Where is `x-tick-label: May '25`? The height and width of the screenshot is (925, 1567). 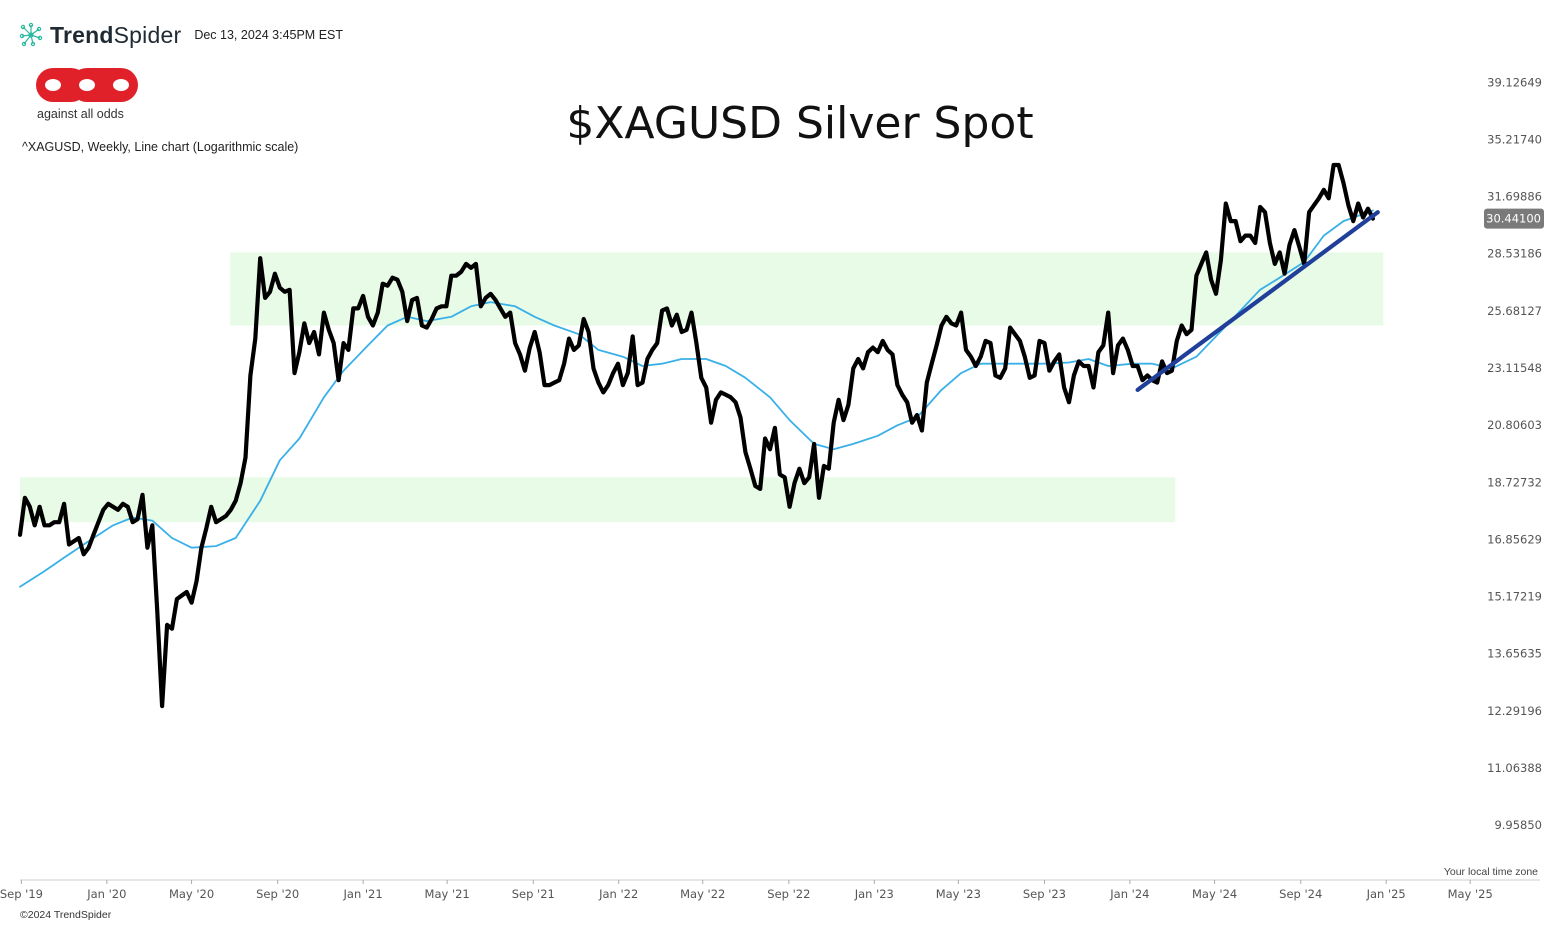
x-tick-label: May '25 is located at coordinates (1470, 894).